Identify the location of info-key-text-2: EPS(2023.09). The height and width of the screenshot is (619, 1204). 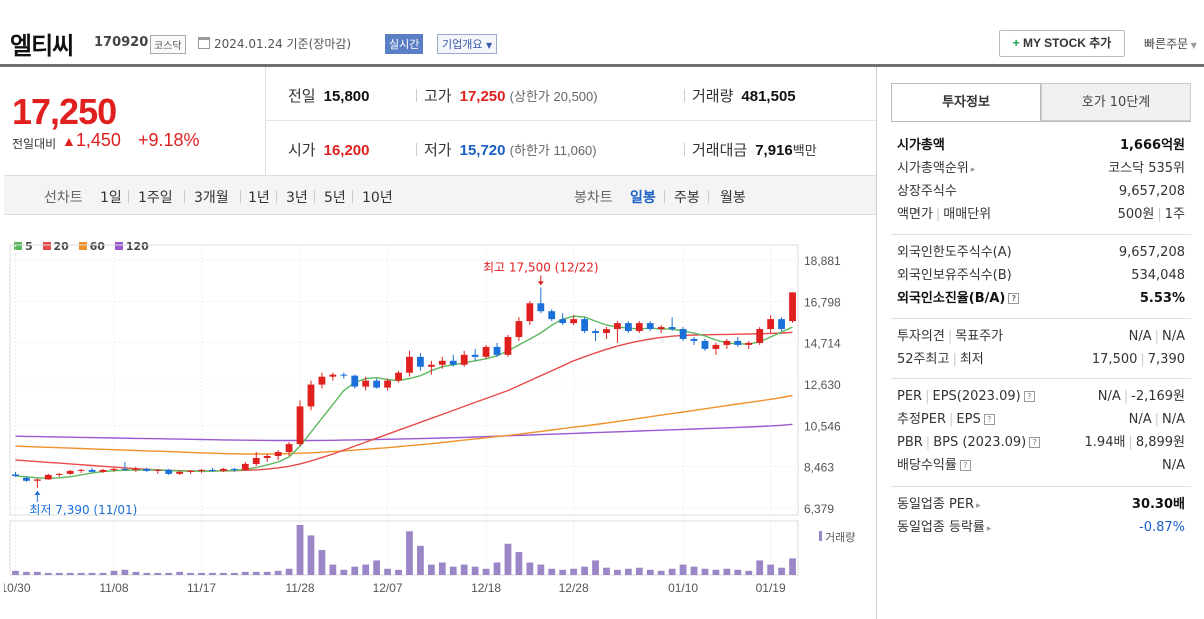
(976, 397).